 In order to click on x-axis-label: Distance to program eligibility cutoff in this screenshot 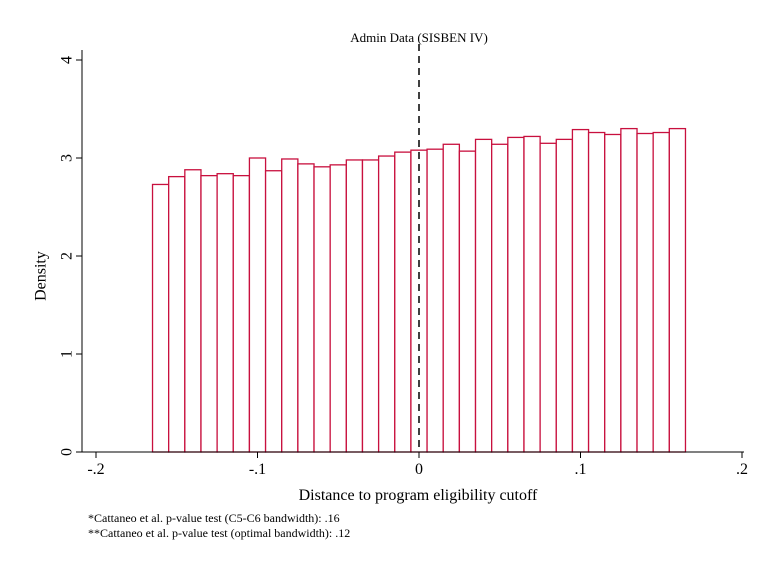, I will do `click(418, 495)`.